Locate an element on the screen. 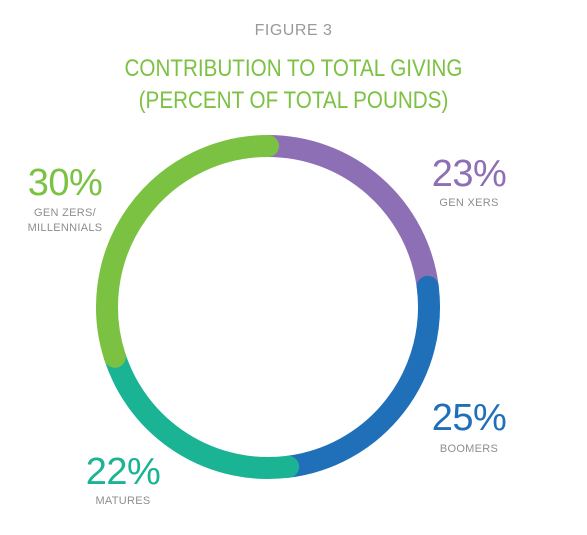 This screenshot has width=587, height=535. chart-title-line-2: (PERCENT OF TOTAL POUNDS) is located at coordinates (293, 100).